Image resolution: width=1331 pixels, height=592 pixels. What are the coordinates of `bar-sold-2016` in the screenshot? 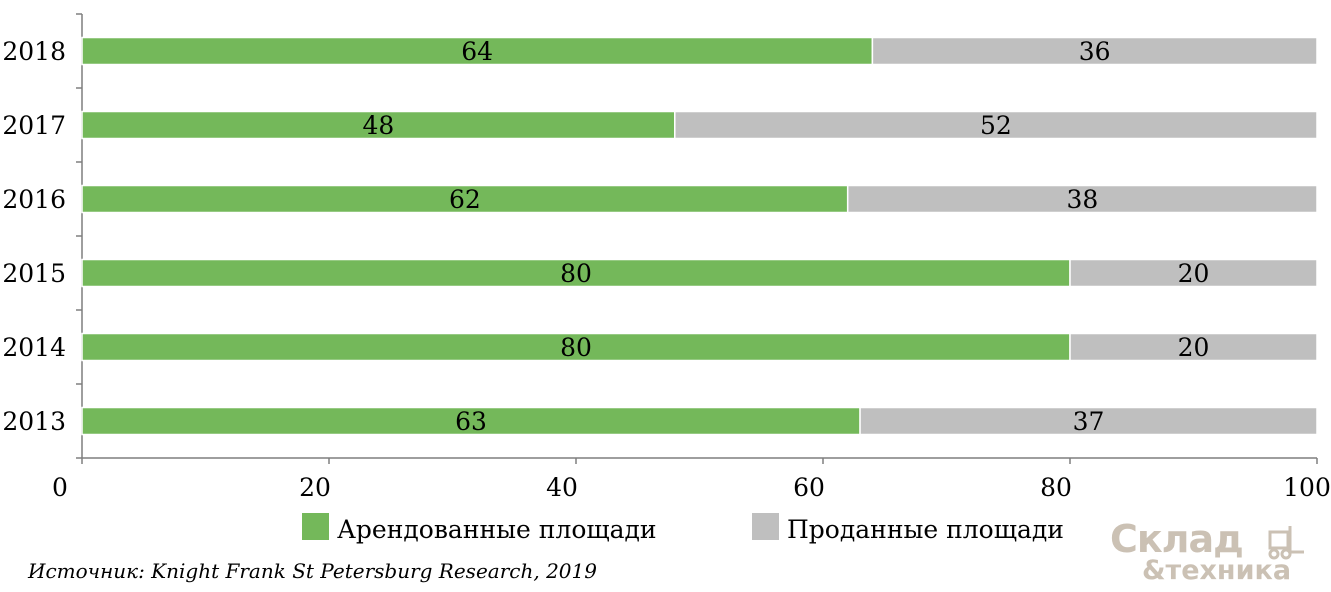 It's located at (1082, 199).